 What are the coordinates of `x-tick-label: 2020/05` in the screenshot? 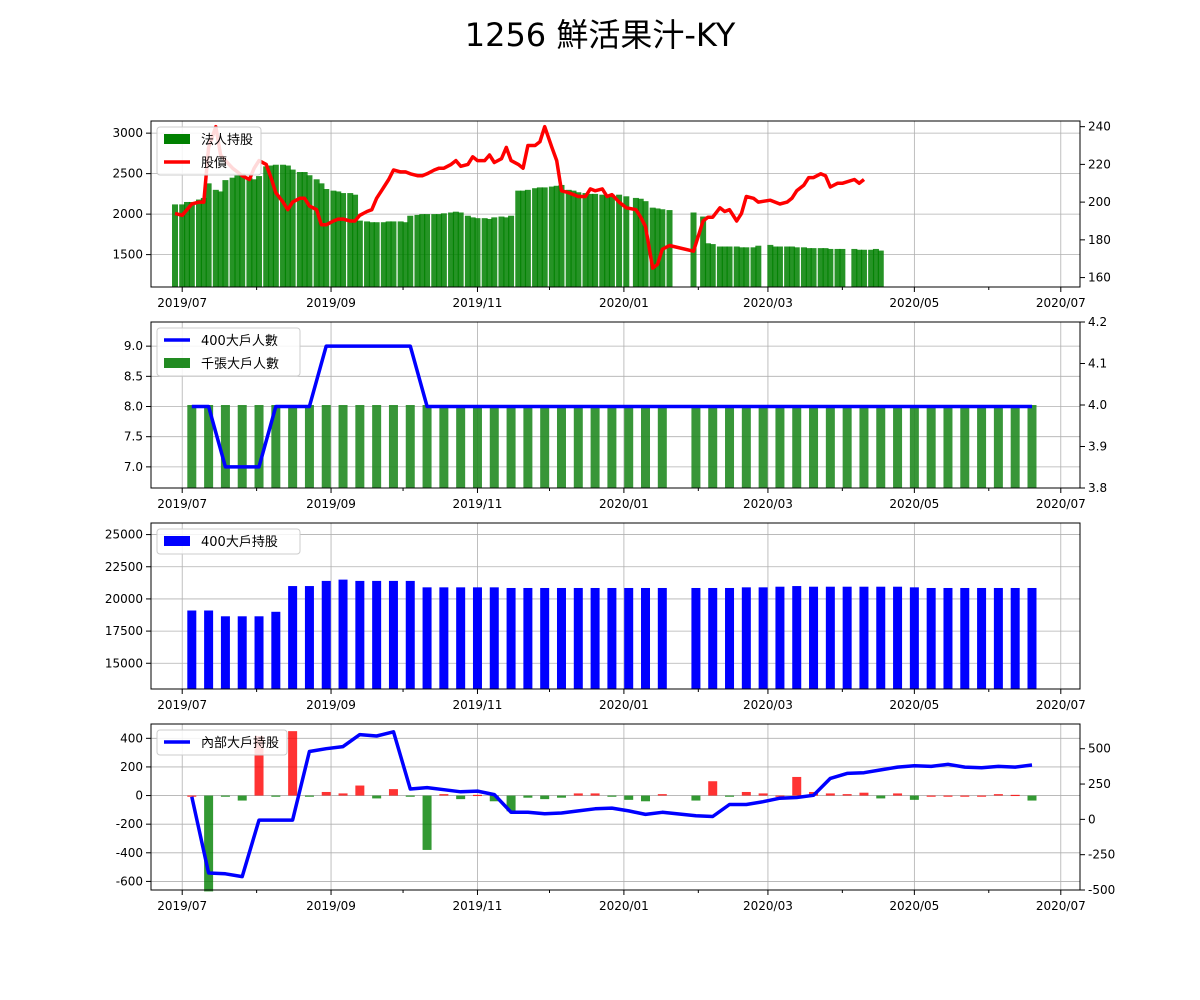 It's located at (914, 705).